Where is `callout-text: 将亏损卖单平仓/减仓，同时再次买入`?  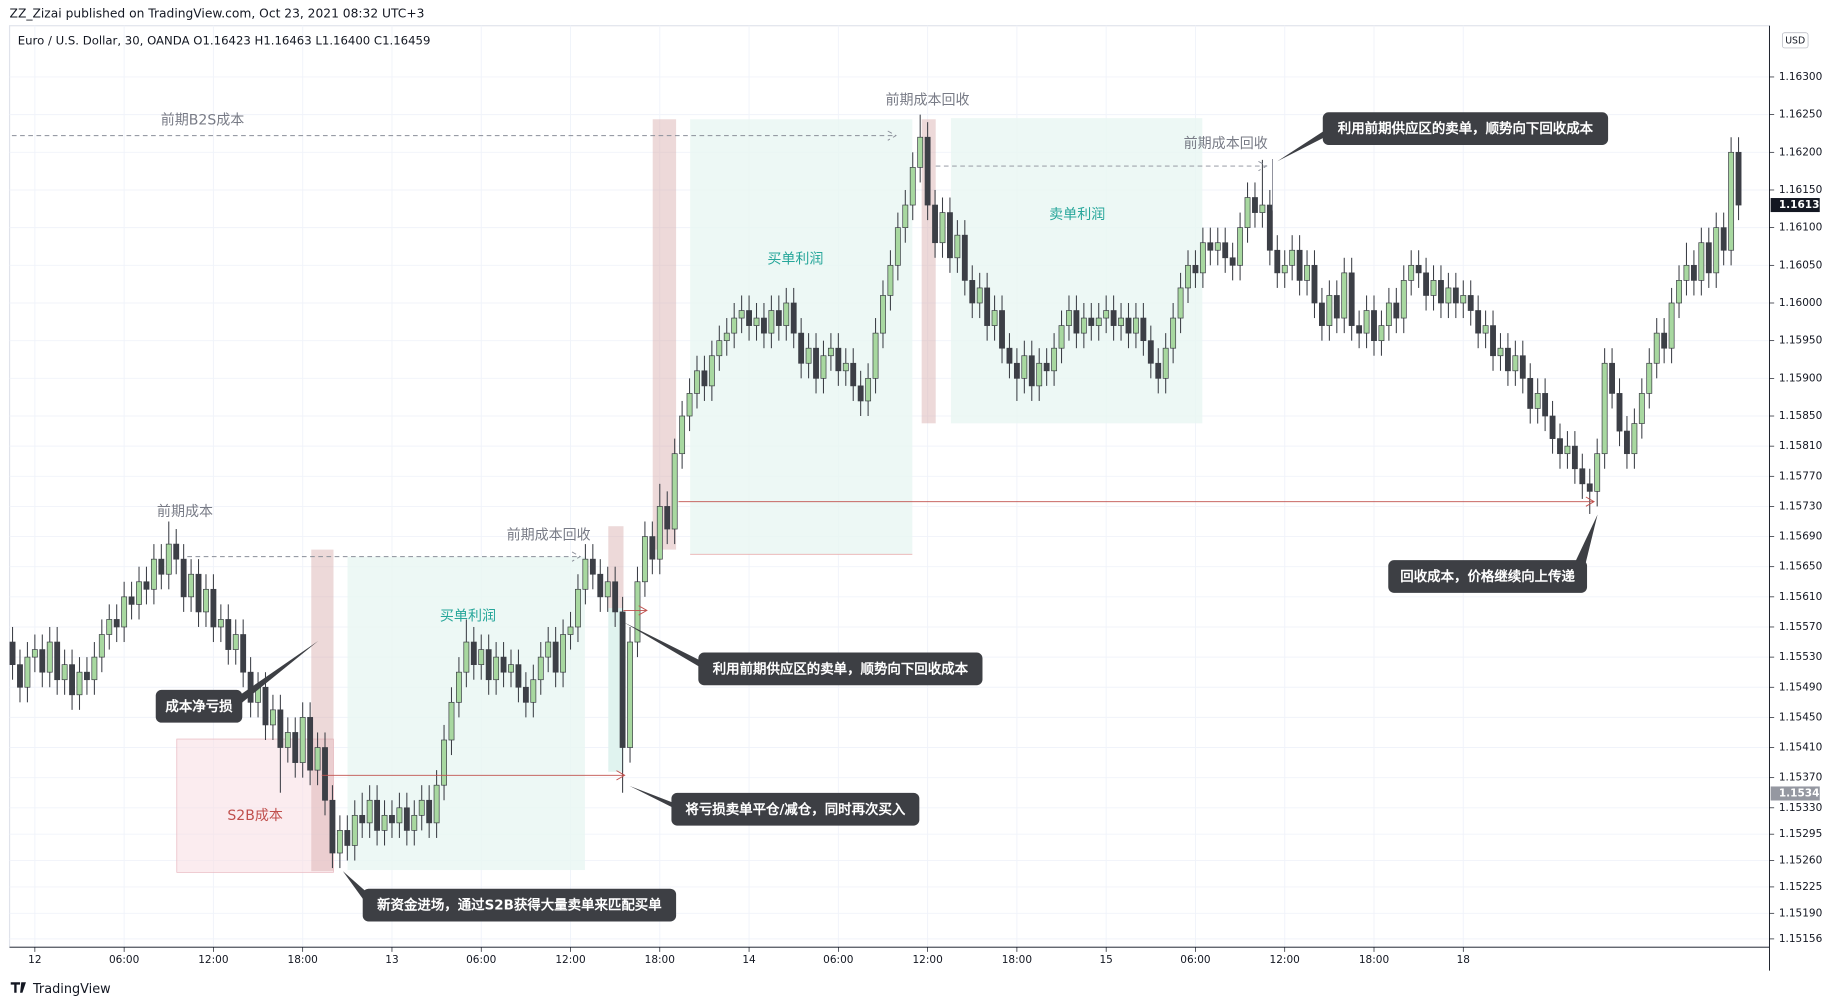 callout-text: 将亏损卖单平仓/减仓，同时再次买入 is located at coordinates (795, 809).